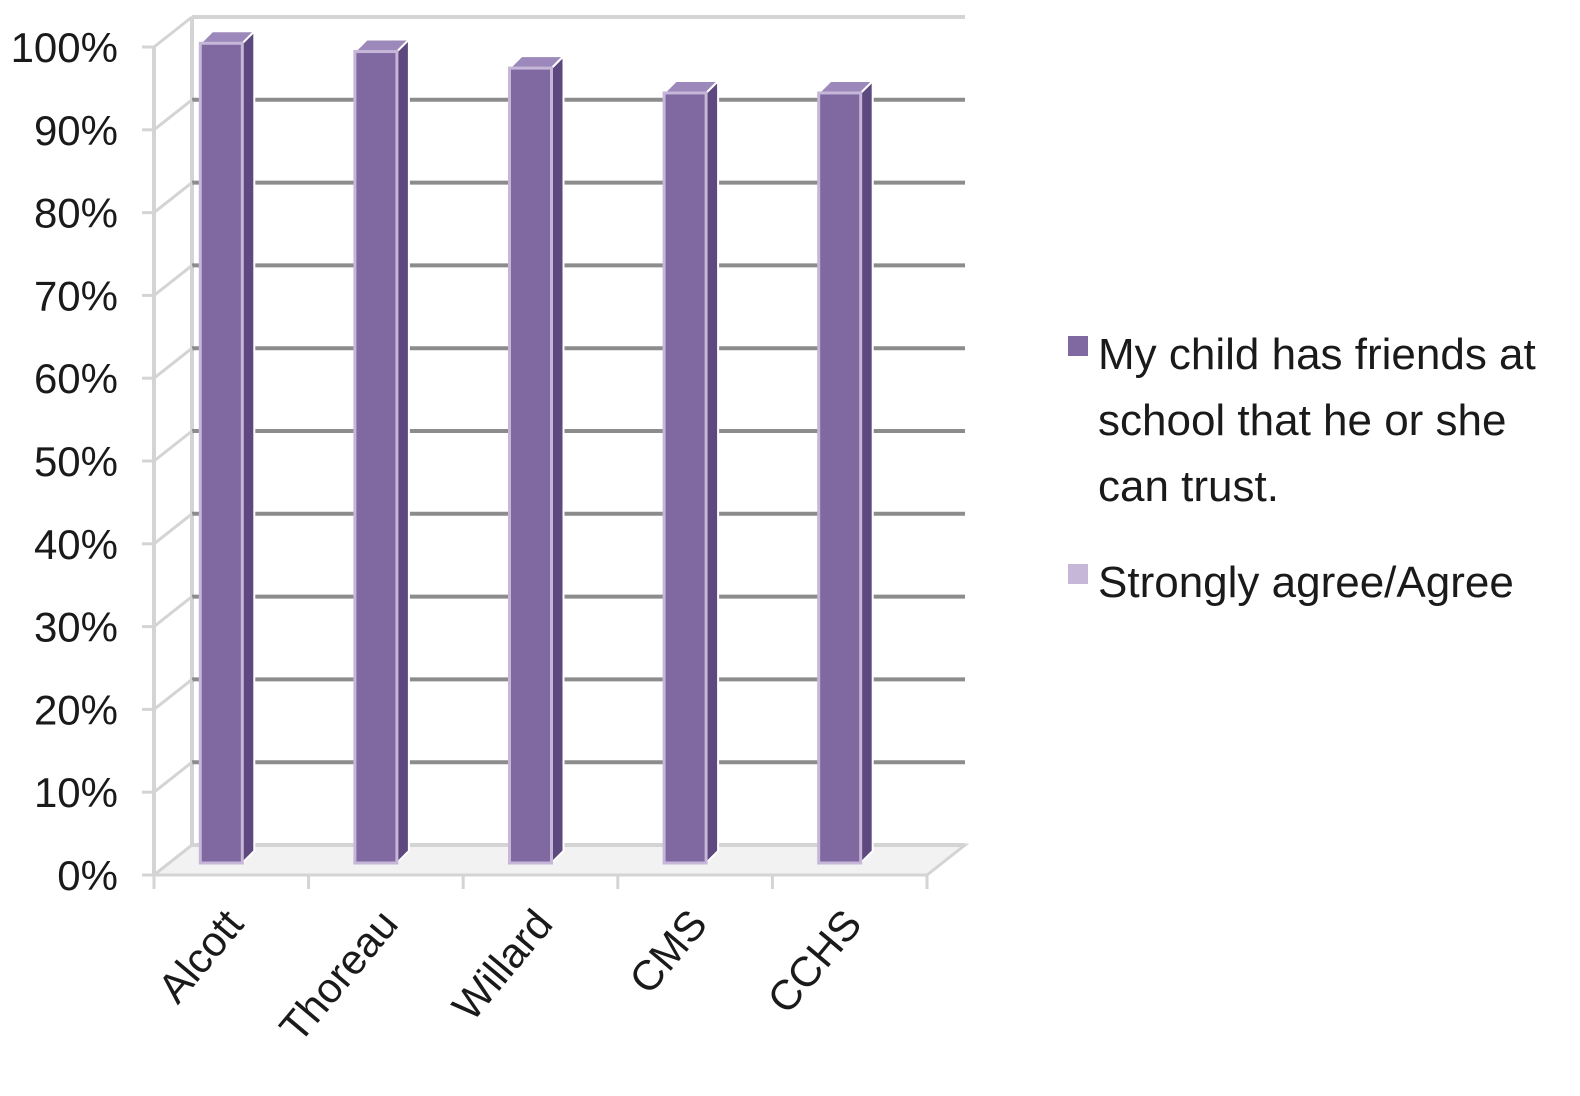  What do you see at coordinates (668, 952) in the screenshot?
I see `x-tick-label: CMS` at bounding box center [668, 952].